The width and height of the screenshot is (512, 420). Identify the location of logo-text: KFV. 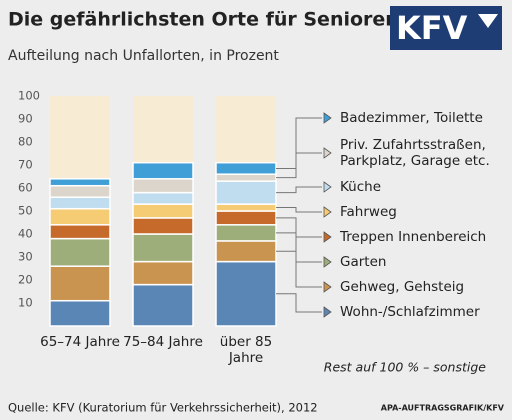
(432, 28).